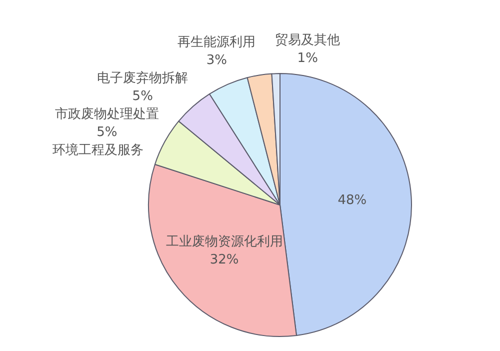  I want to click on slice-label: 贸易及其他, so click(307, 40).